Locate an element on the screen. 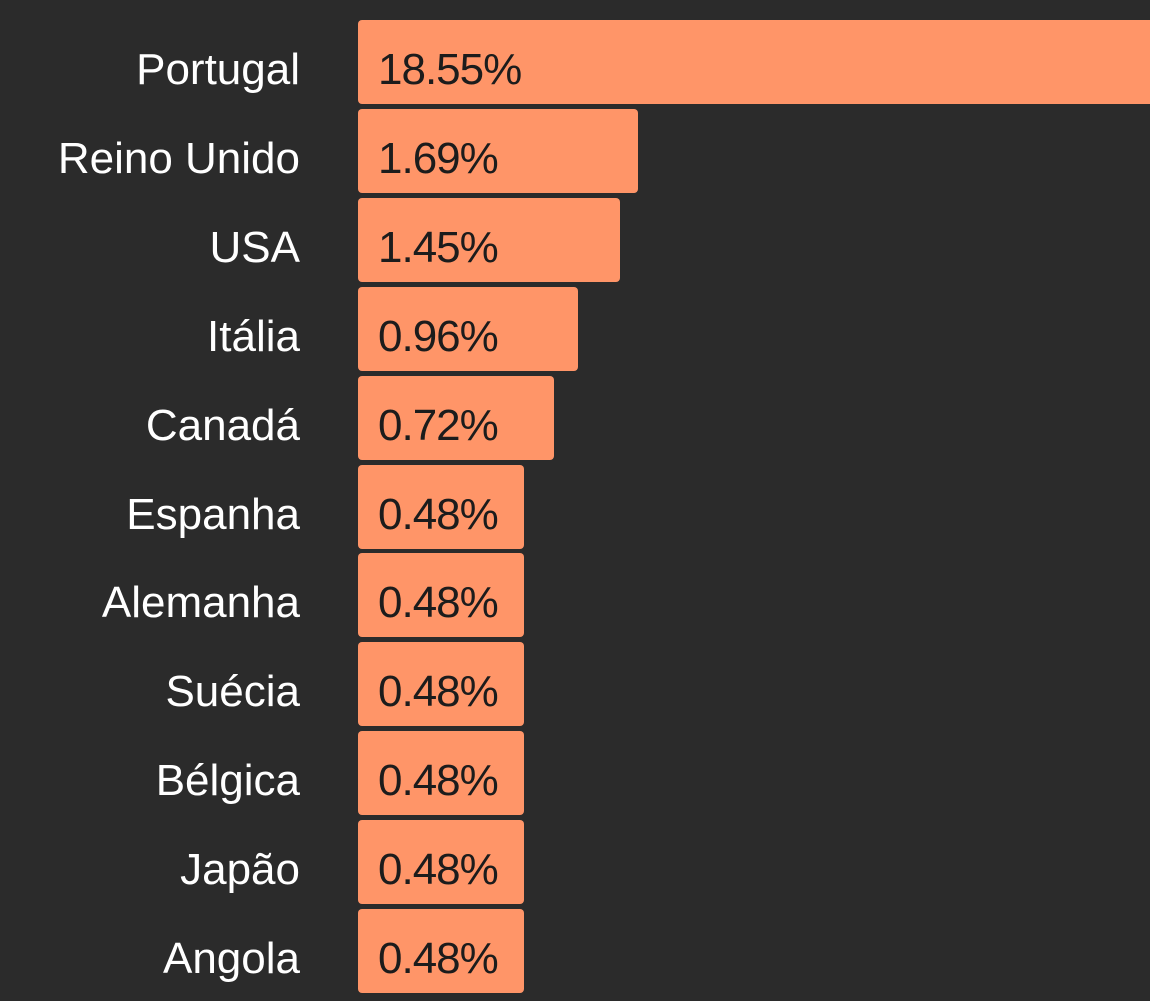 This screenshot has width=1150, height=1001. category-label: Suécia is located at coordinates (232, 692).